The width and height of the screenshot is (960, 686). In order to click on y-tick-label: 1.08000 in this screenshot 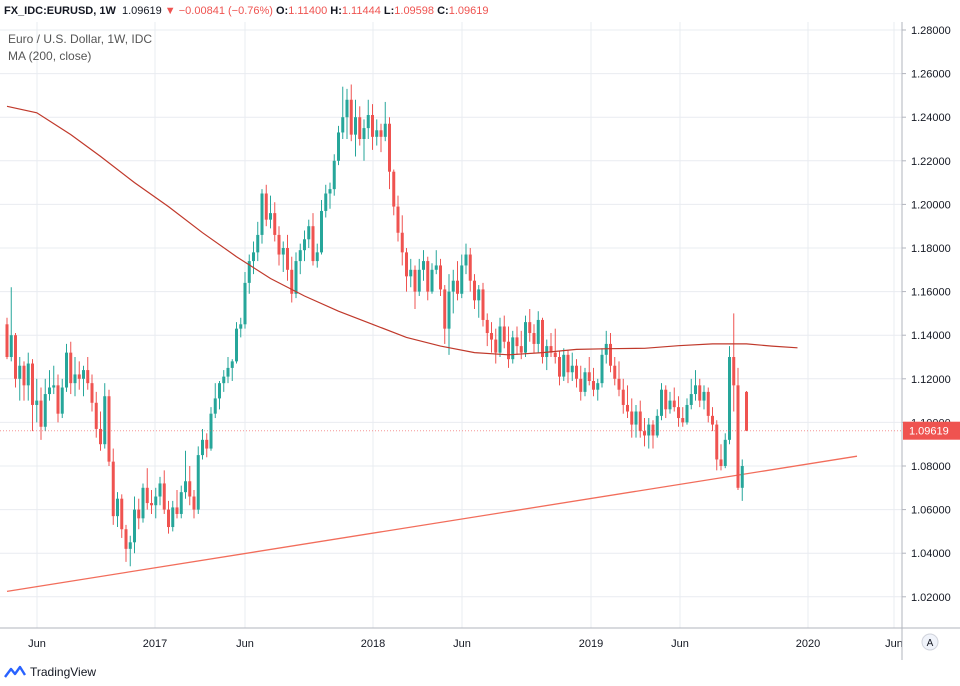, I will do `click(931, 467)`.